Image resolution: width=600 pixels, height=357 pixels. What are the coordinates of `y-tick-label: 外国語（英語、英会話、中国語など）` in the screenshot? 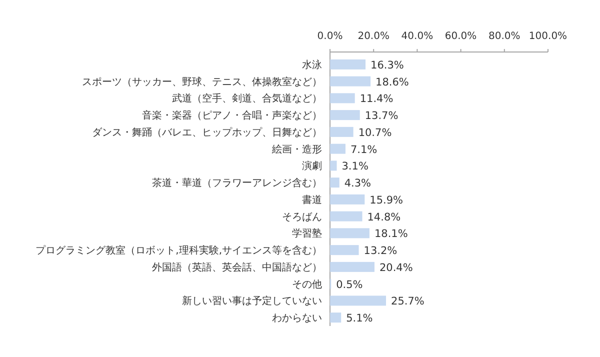 It's located at (237, 267).